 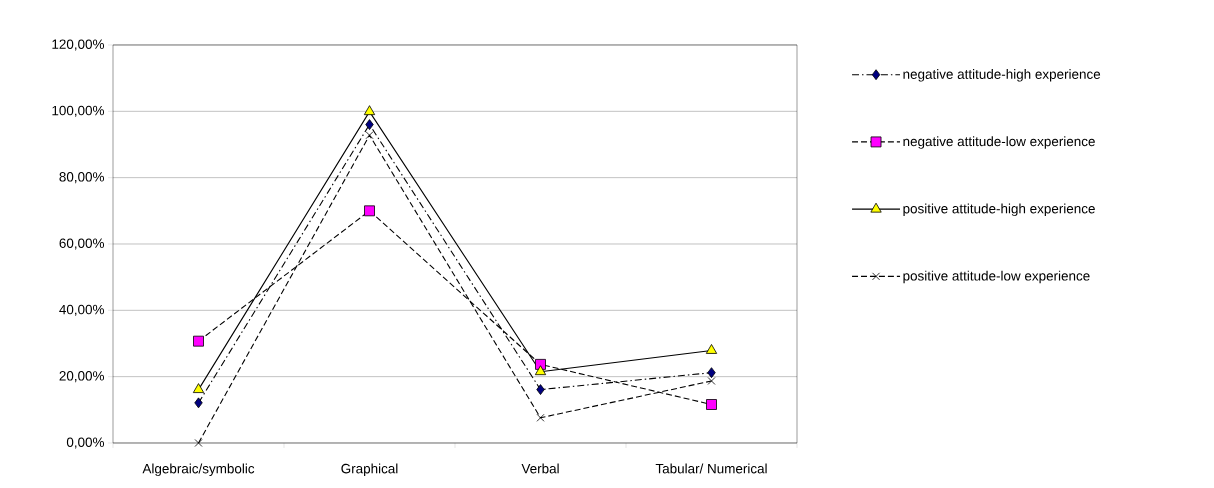 What do you see at coordinates (82, 244) in the screenshot?
I see `y-tick-label: 60,00%` at bounding box center [82, 244].